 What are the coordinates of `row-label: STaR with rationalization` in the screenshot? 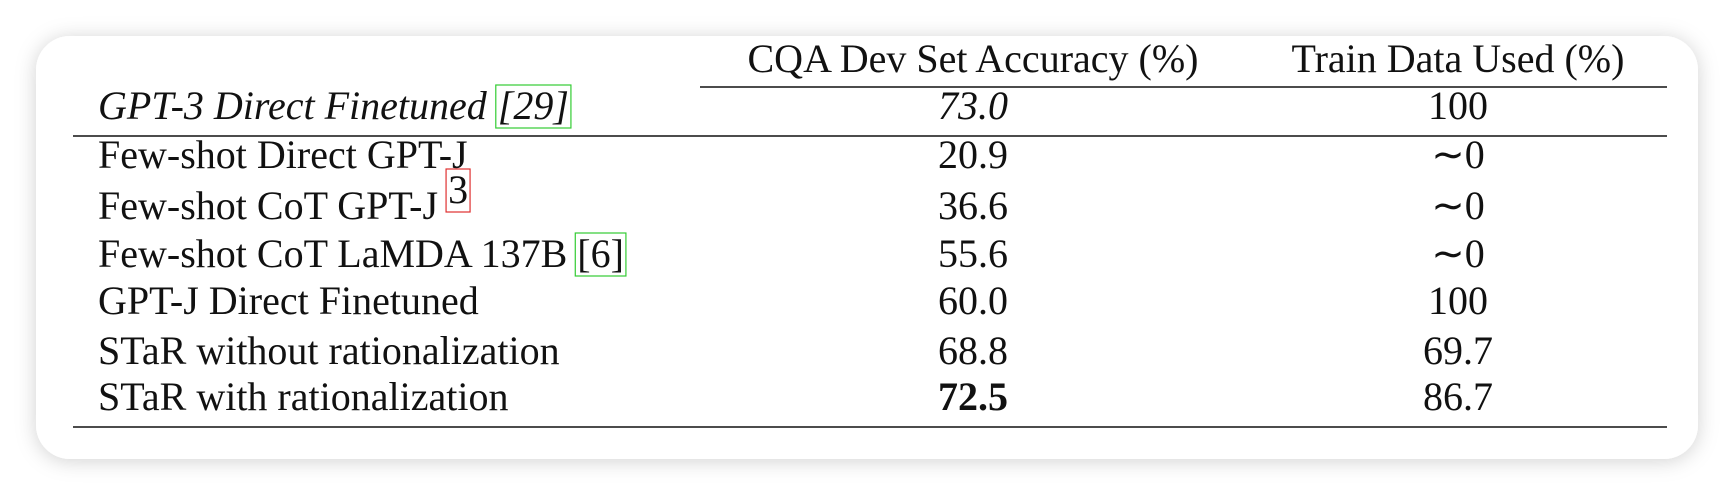 It's located at (303, 396).